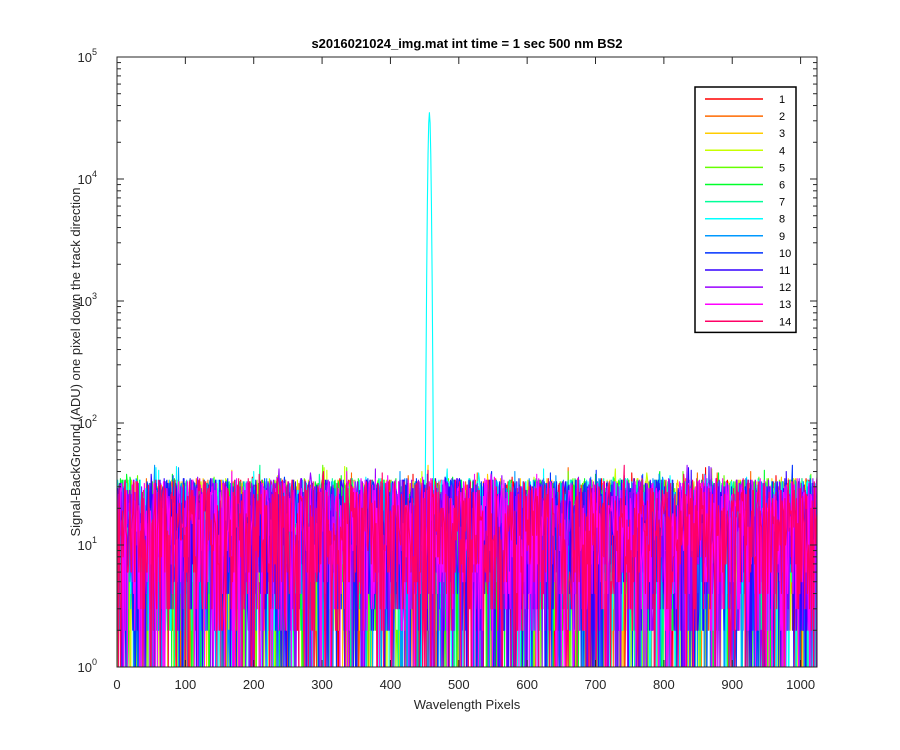 The image size is (900, 750). Describe the element at coordinates (782, 134) in the screenshot. I see `legend-label: 3` at that location.